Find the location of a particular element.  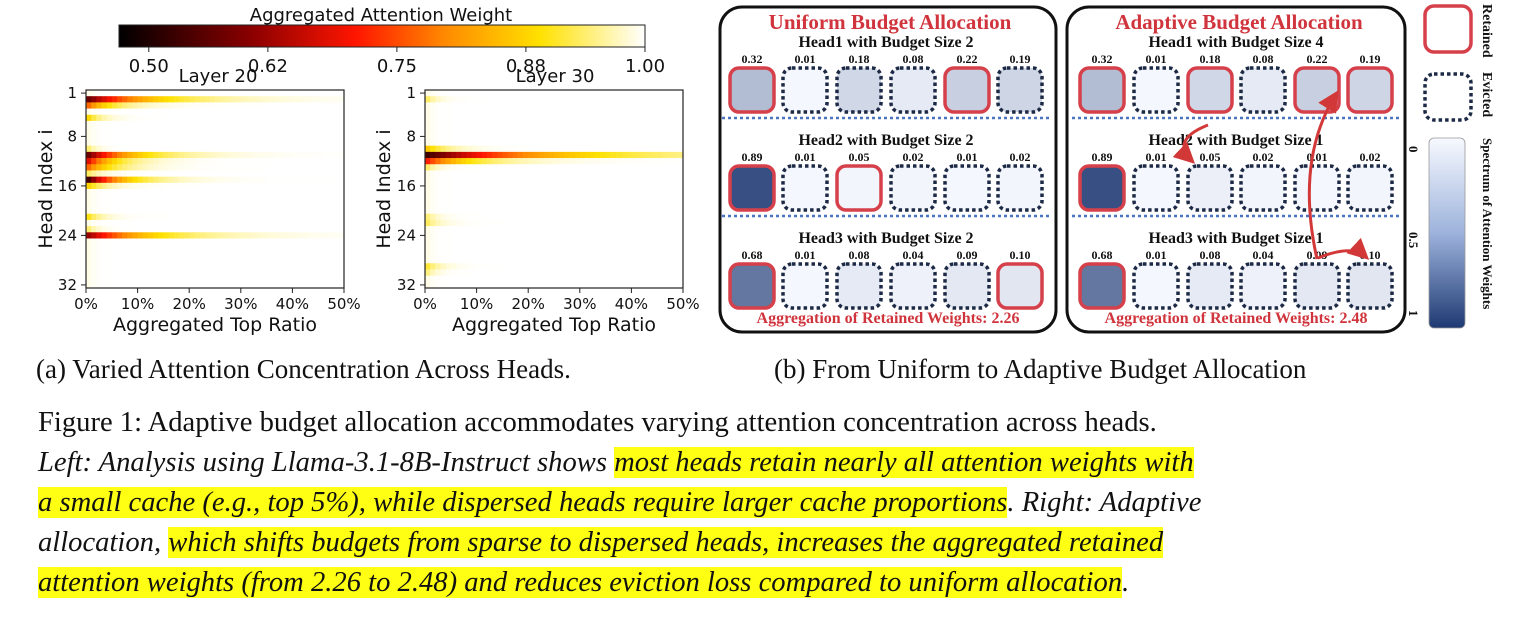

attention-value: 0.22 is located at coordinates (1317, 59).